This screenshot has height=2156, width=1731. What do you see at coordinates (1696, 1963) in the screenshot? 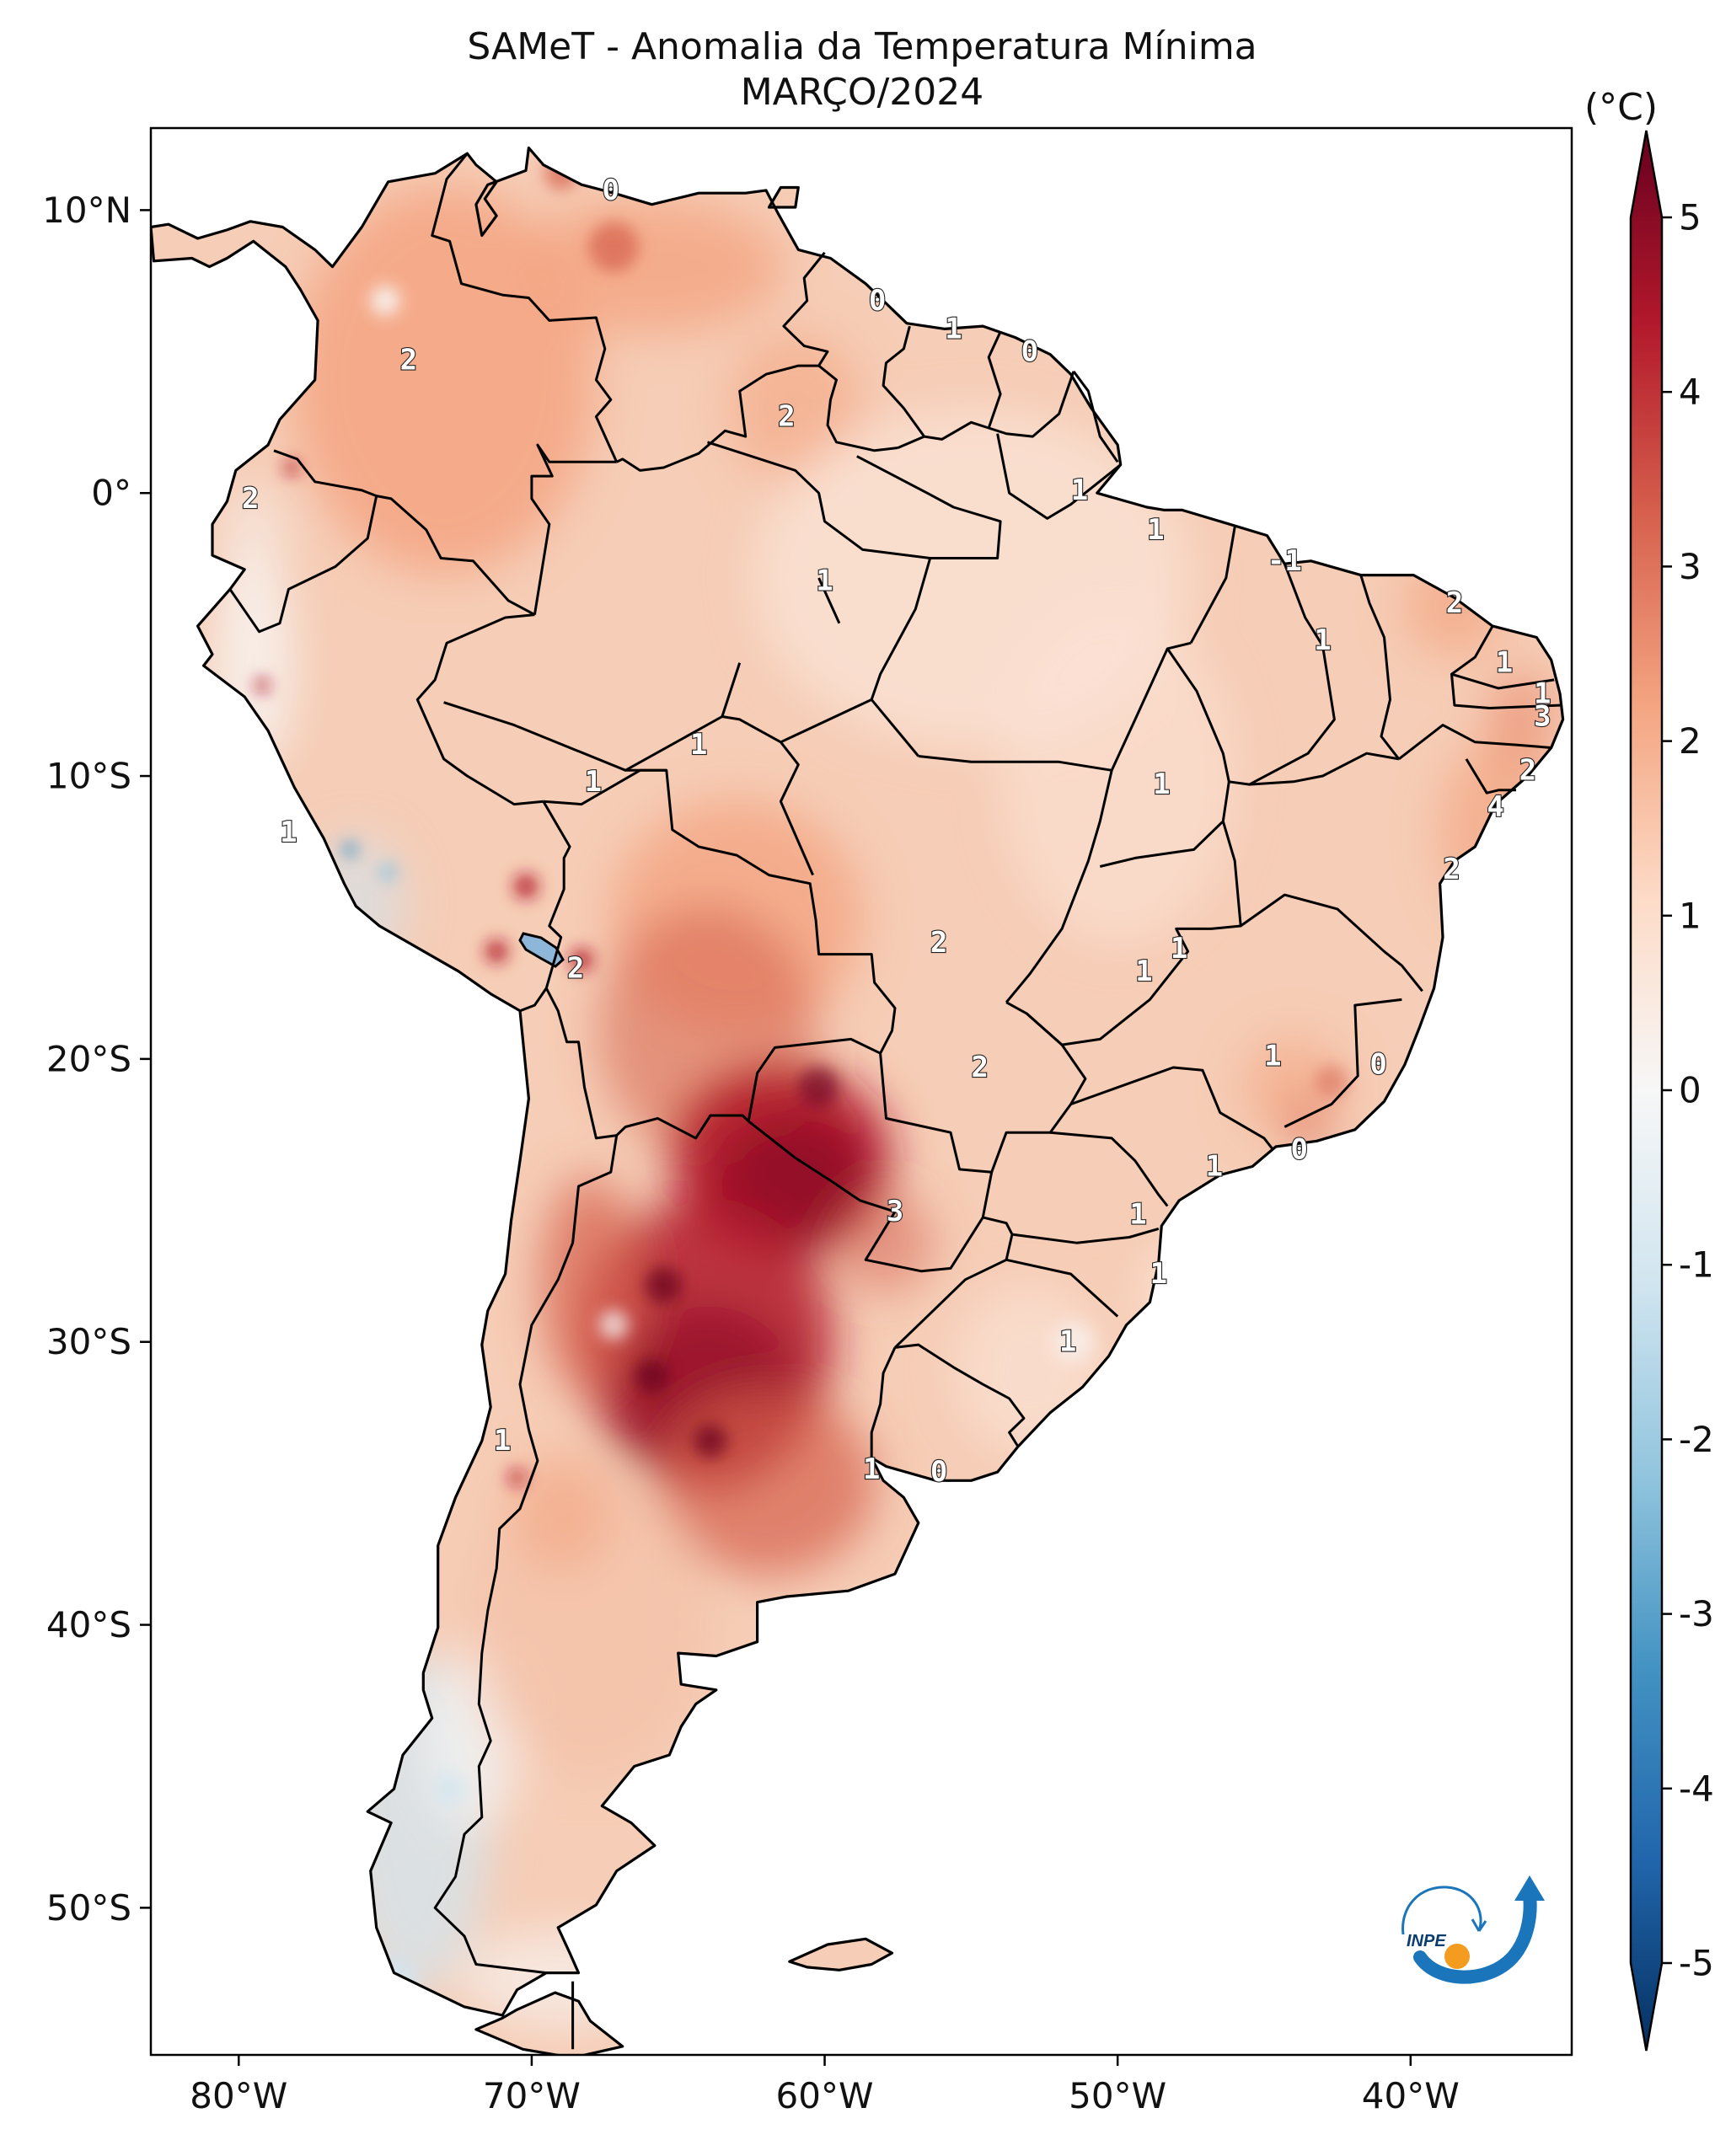
I see `colorbar-tick-label: -5` at bounding box center [1696, 1963].